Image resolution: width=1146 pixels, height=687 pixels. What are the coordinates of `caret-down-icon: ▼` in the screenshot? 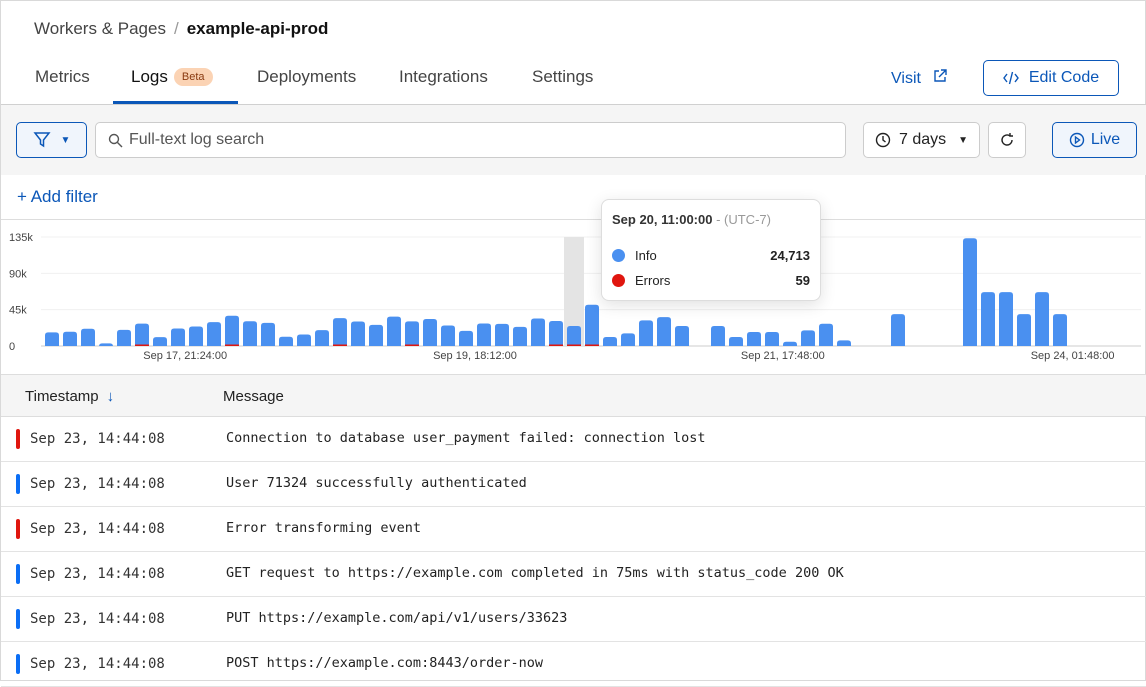 It's located at (963, 140).